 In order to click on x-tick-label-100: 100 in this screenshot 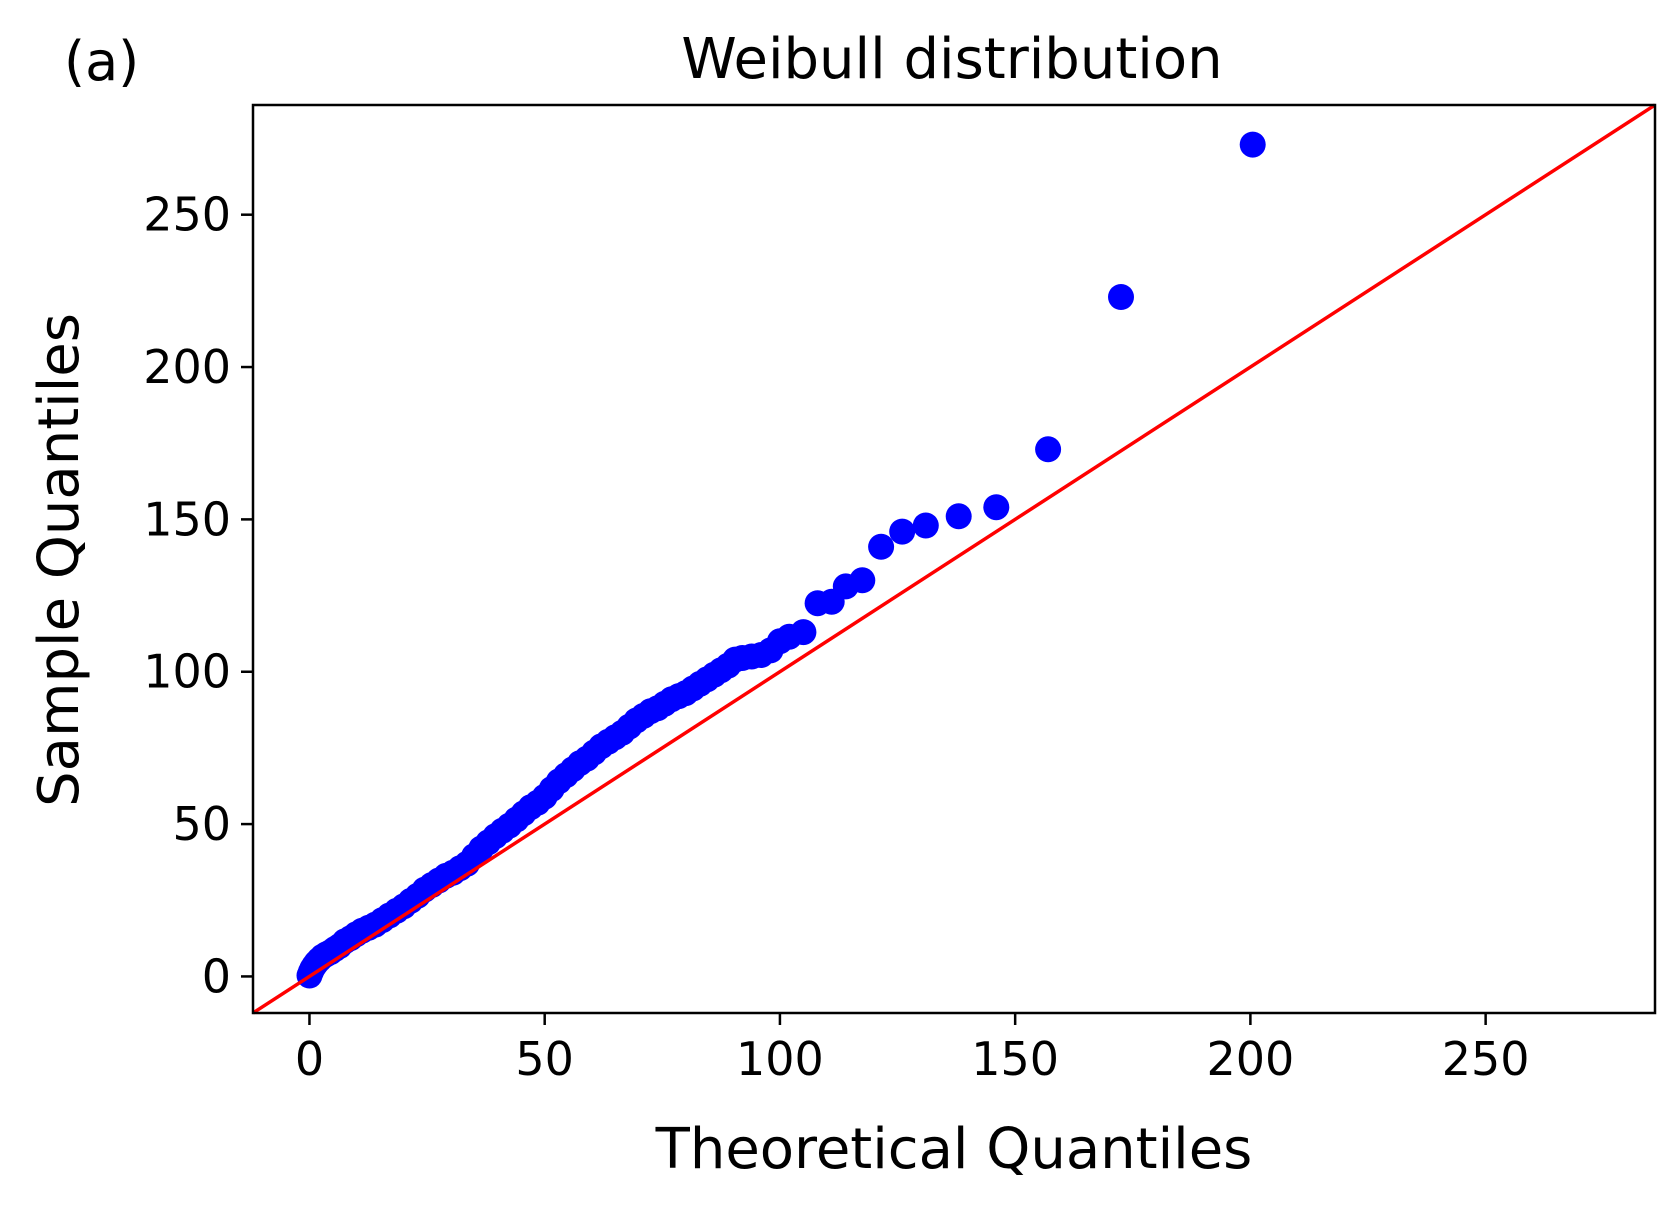, I will do `click(780, 1059)`.